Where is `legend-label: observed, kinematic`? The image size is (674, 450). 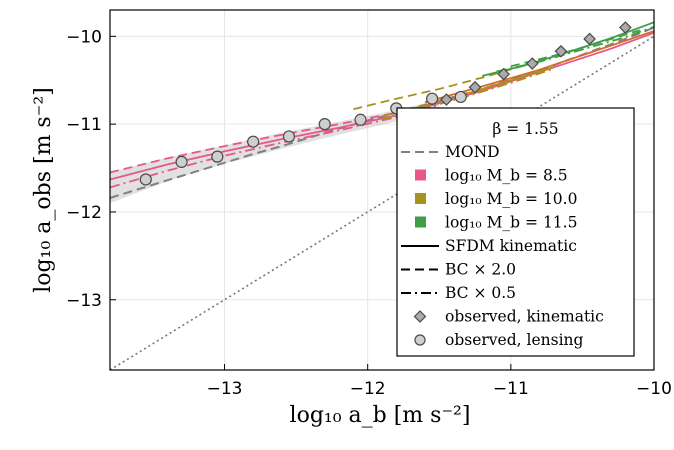 legend-label: observed, kinematic is located at coordinates (524, 317).